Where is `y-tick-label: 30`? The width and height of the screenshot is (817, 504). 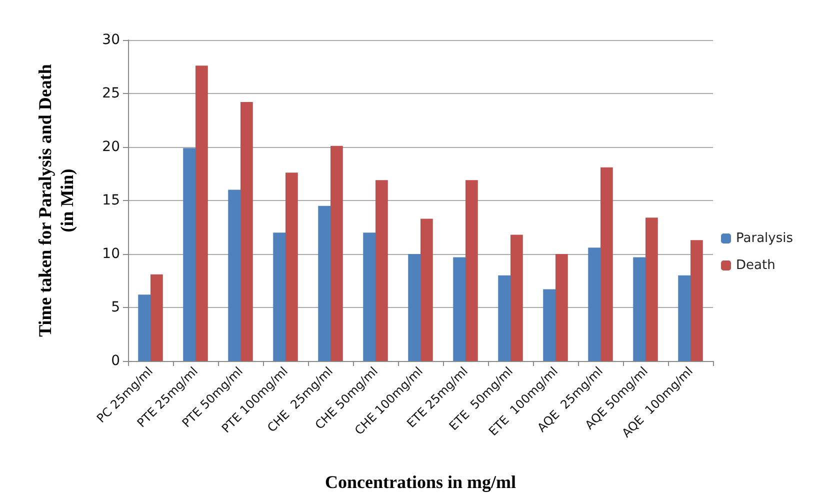 y-tick-label: 30 is located at coordinates (111, 40).